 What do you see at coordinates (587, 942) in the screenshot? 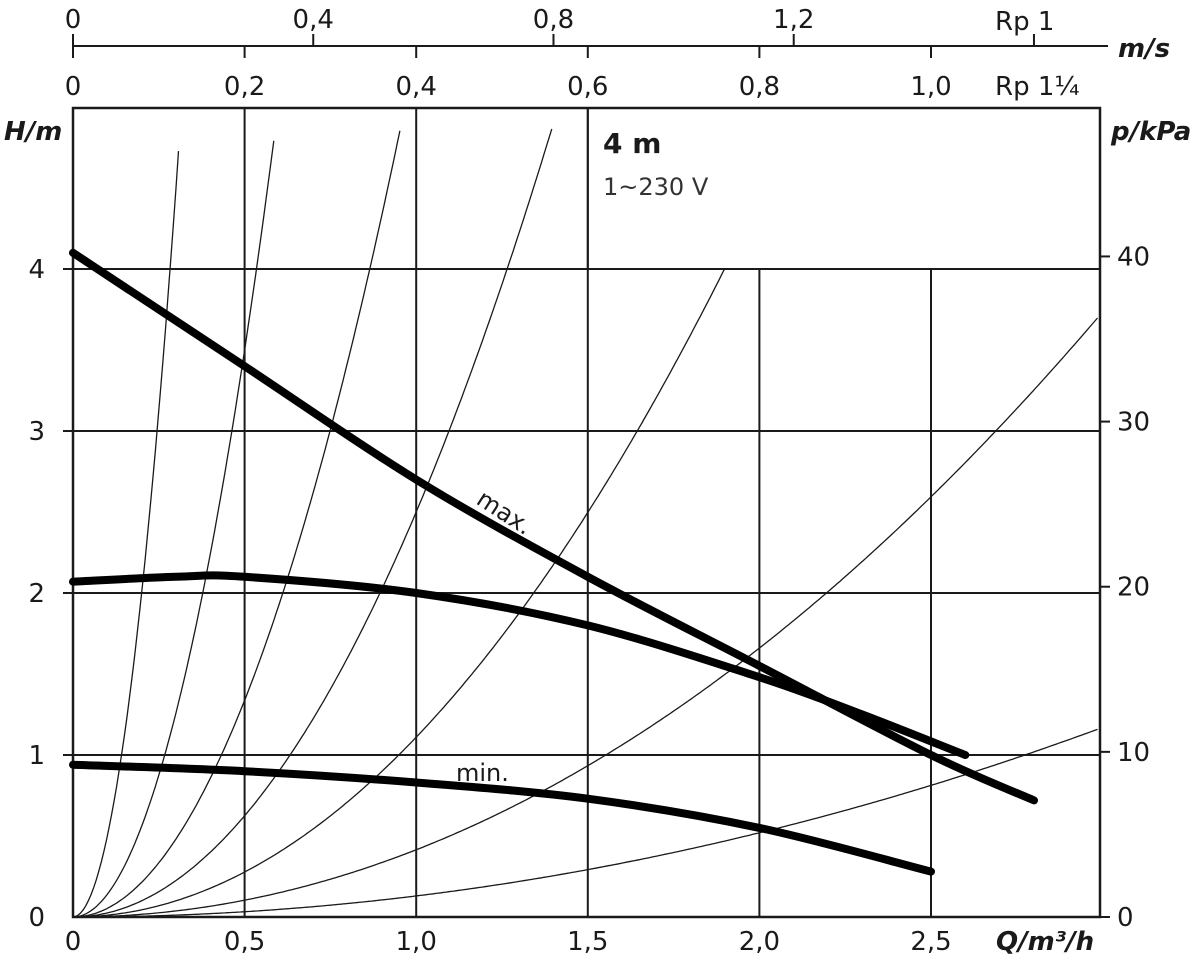
I see `x-tick-label: 1,5` at bounding box center [587, 942].